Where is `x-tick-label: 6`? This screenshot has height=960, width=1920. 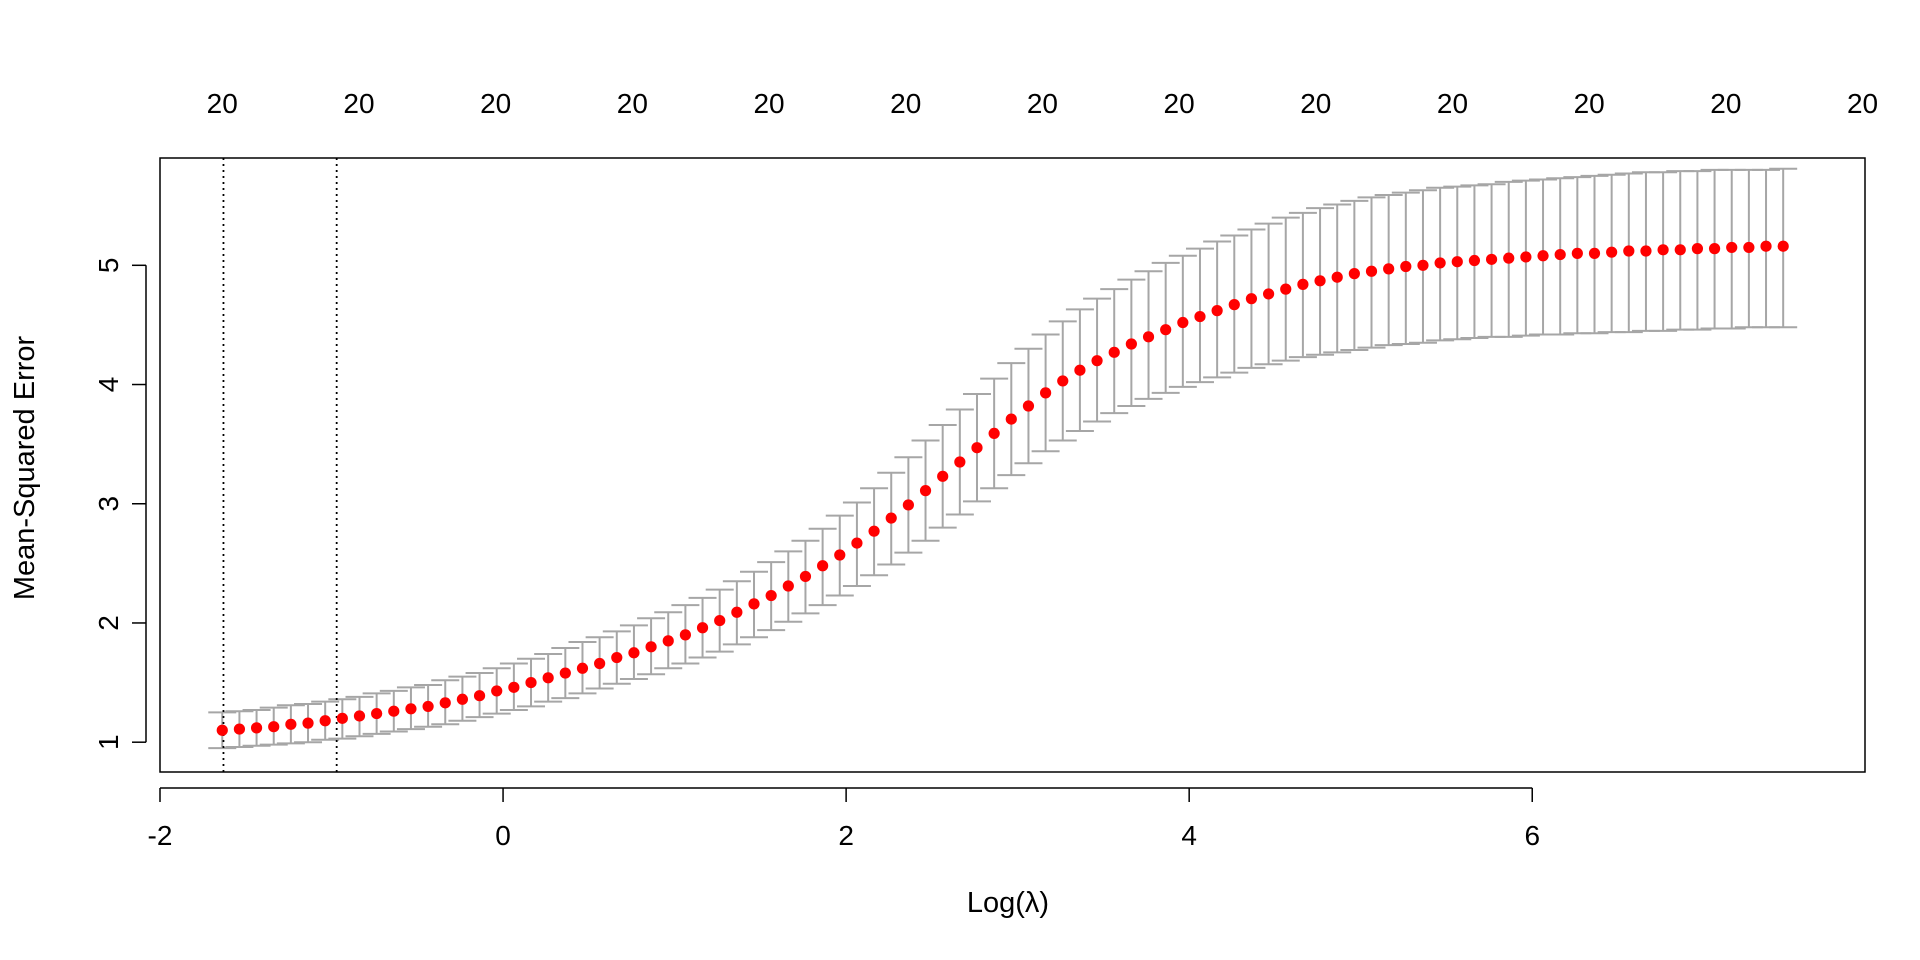
x-tick-label: 6 is located at coordinates (1532, 835).